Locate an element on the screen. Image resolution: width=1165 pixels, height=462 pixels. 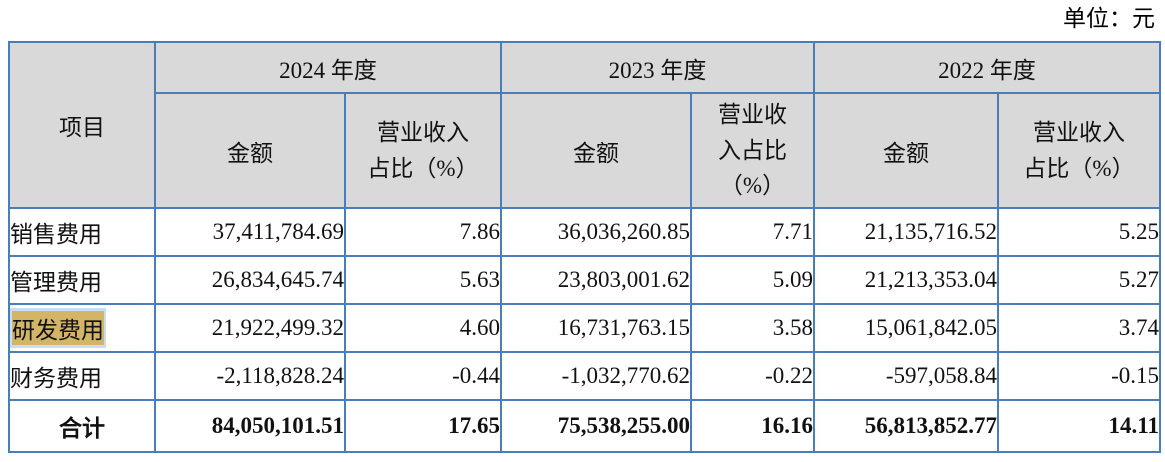
ratio-cell: 7.86 is located at coordinates (423, 232).